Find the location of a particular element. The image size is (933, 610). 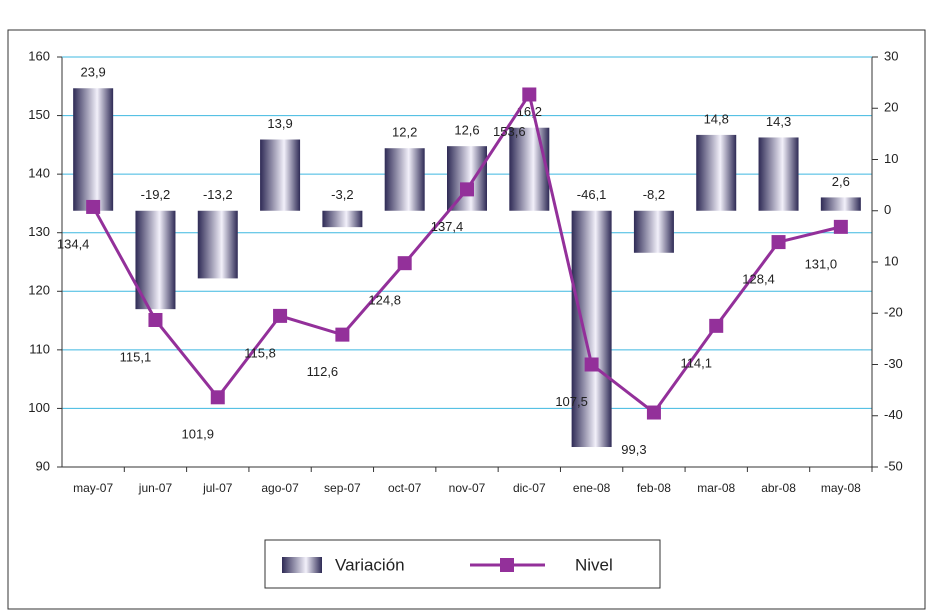

line-value-label: 114,1 is located at coordinates (696, 362).